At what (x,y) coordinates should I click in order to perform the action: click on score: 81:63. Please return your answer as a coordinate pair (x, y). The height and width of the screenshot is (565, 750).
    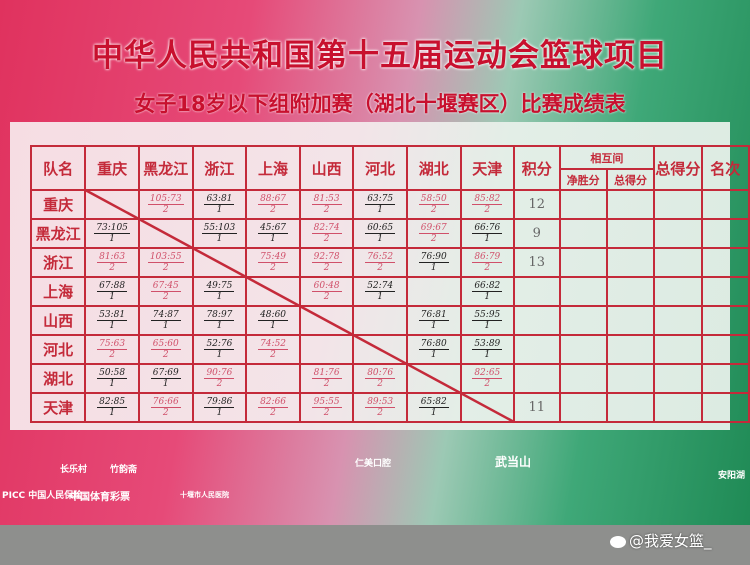
    Looking at the image, I should click on (112, 257).